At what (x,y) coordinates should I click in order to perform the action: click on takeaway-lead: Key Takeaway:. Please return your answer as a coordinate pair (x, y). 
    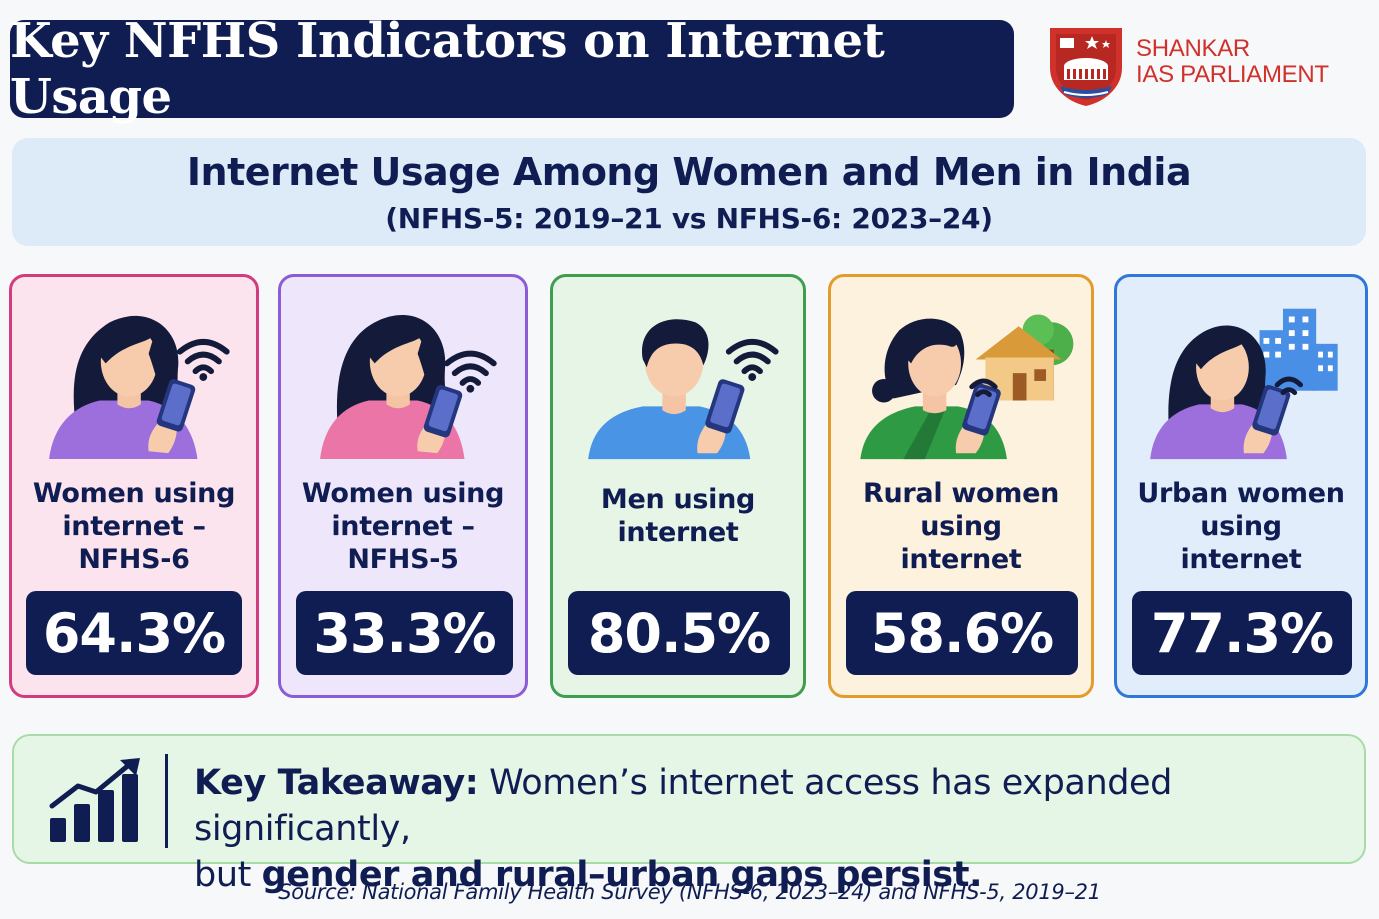
    Looking at the image, I should click on (336, 783).